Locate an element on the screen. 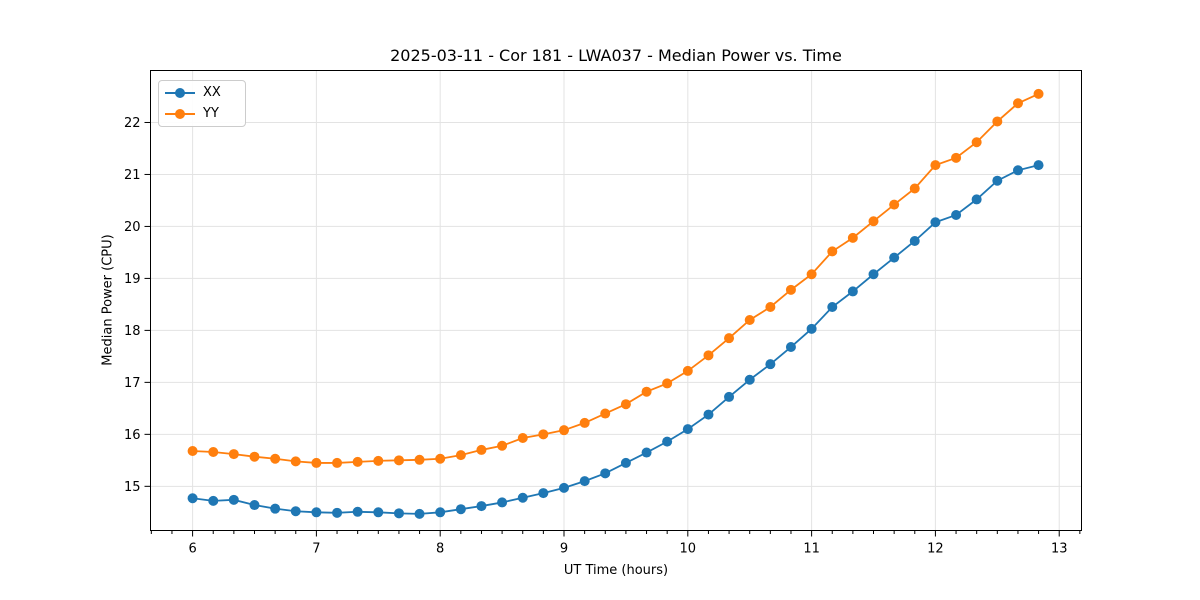 Image resolution: width=1200 pixels, height=600 pixels. svg-text: 15 is located at coordinates (132, 487).